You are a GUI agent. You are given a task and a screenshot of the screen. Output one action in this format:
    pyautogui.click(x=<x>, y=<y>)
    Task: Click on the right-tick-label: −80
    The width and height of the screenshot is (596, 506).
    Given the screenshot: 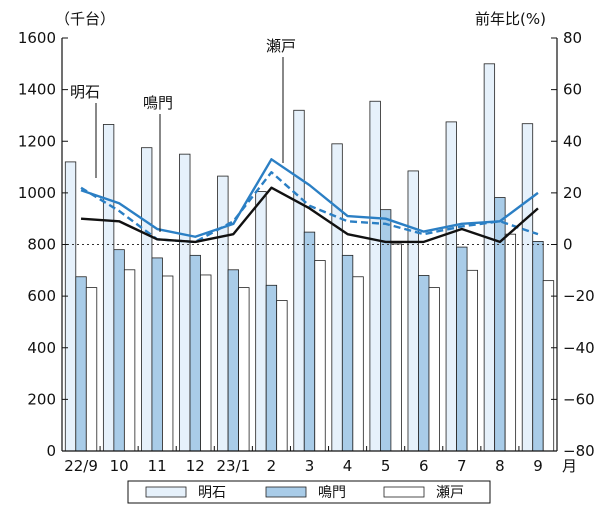 What is the action you would take?
    pyautogui.click(x=579, y=451)
    